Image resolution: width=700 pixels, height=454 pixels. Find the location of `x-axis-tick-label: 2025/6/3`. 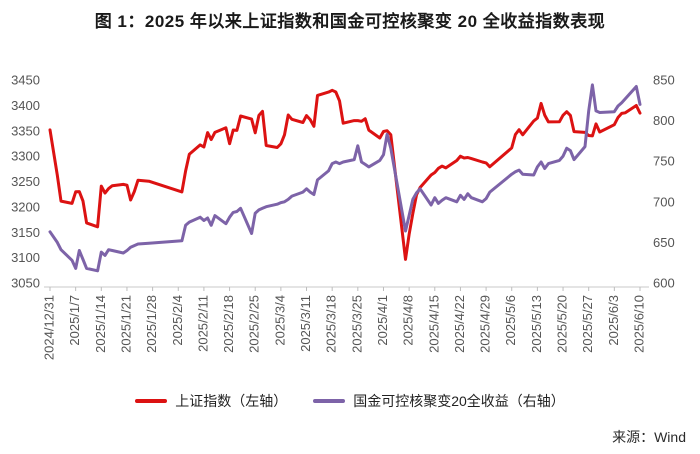

x-axis-tick-label: 2025/6/3 is located at coordinates (613, 320).